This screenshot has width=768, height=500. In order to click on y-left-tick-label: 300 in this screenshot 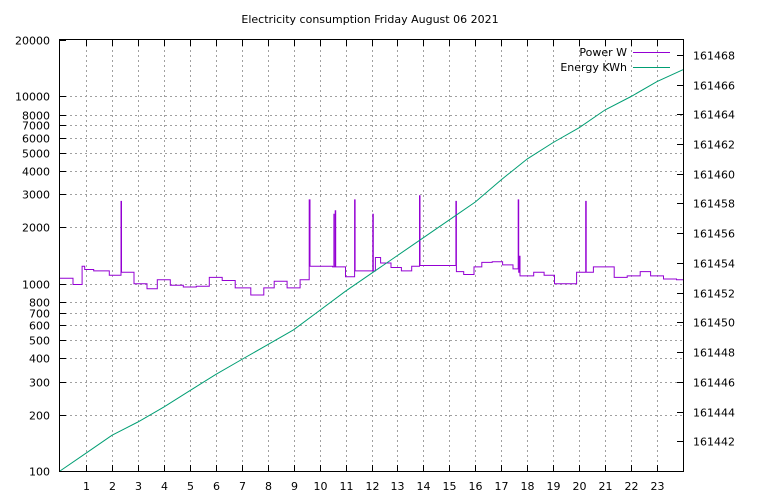, I will do `click(39, 383)`.